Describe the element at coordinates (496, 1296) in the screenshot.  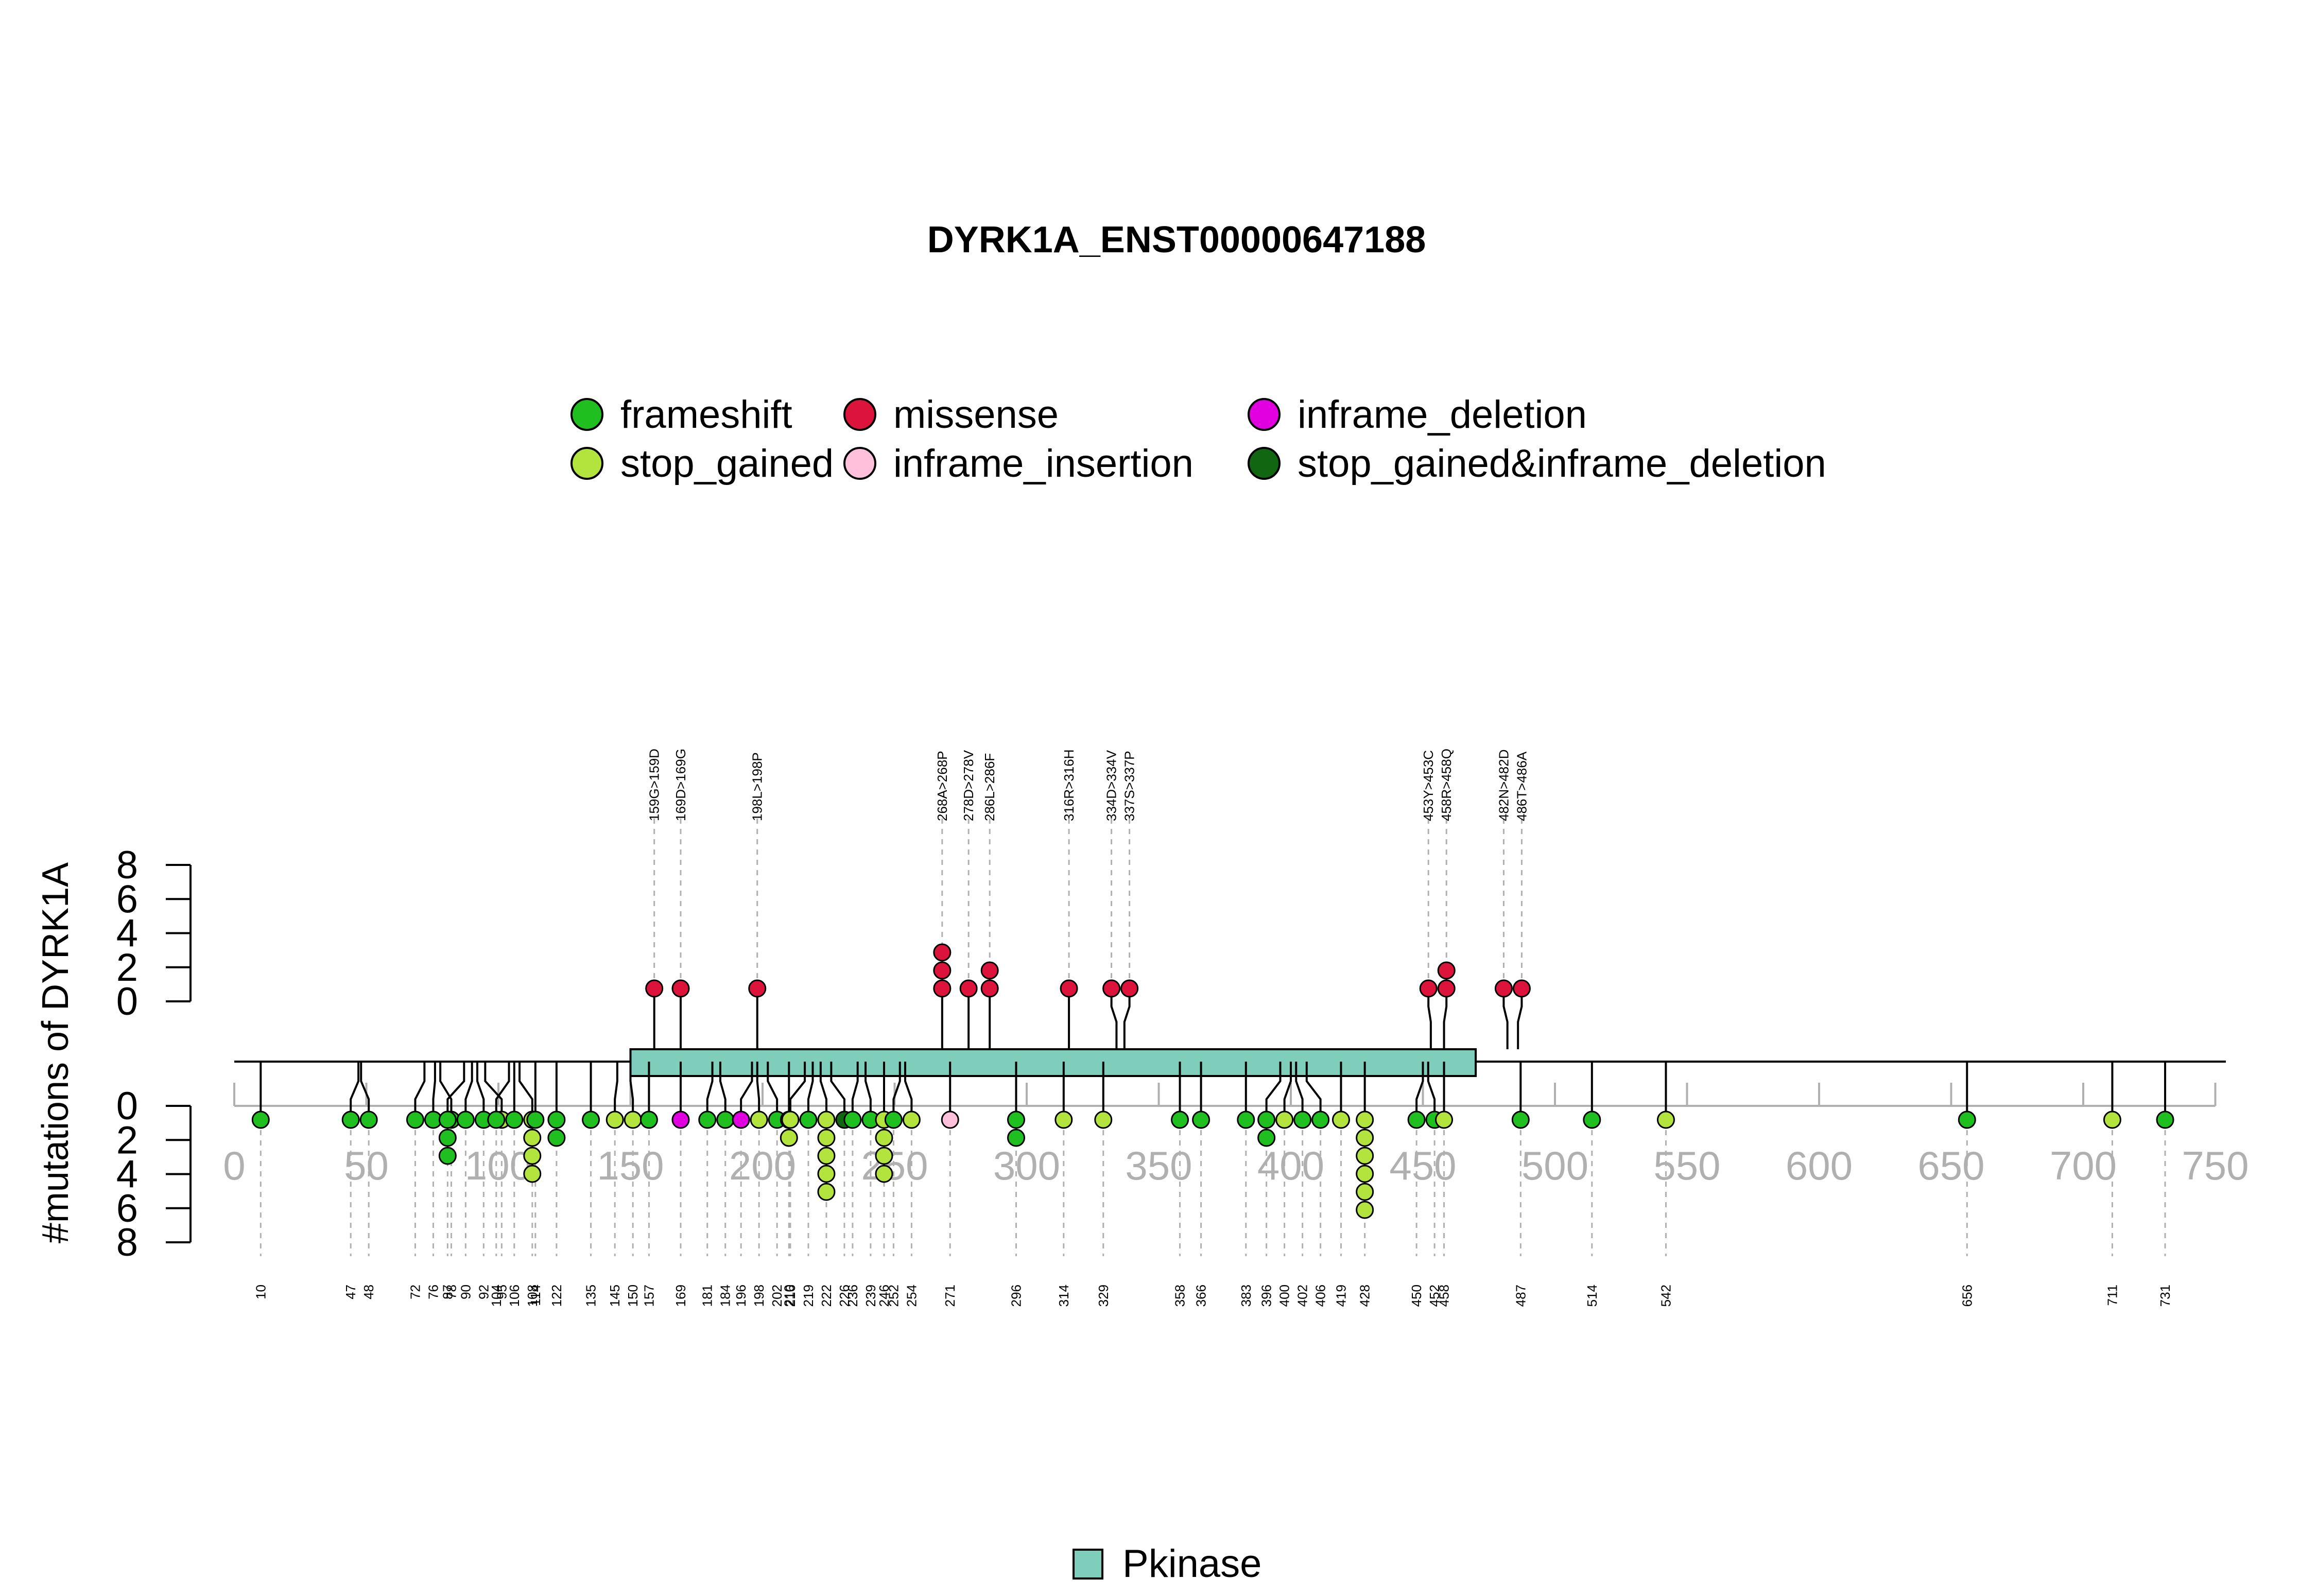
I see `position-label: 104` at that location.